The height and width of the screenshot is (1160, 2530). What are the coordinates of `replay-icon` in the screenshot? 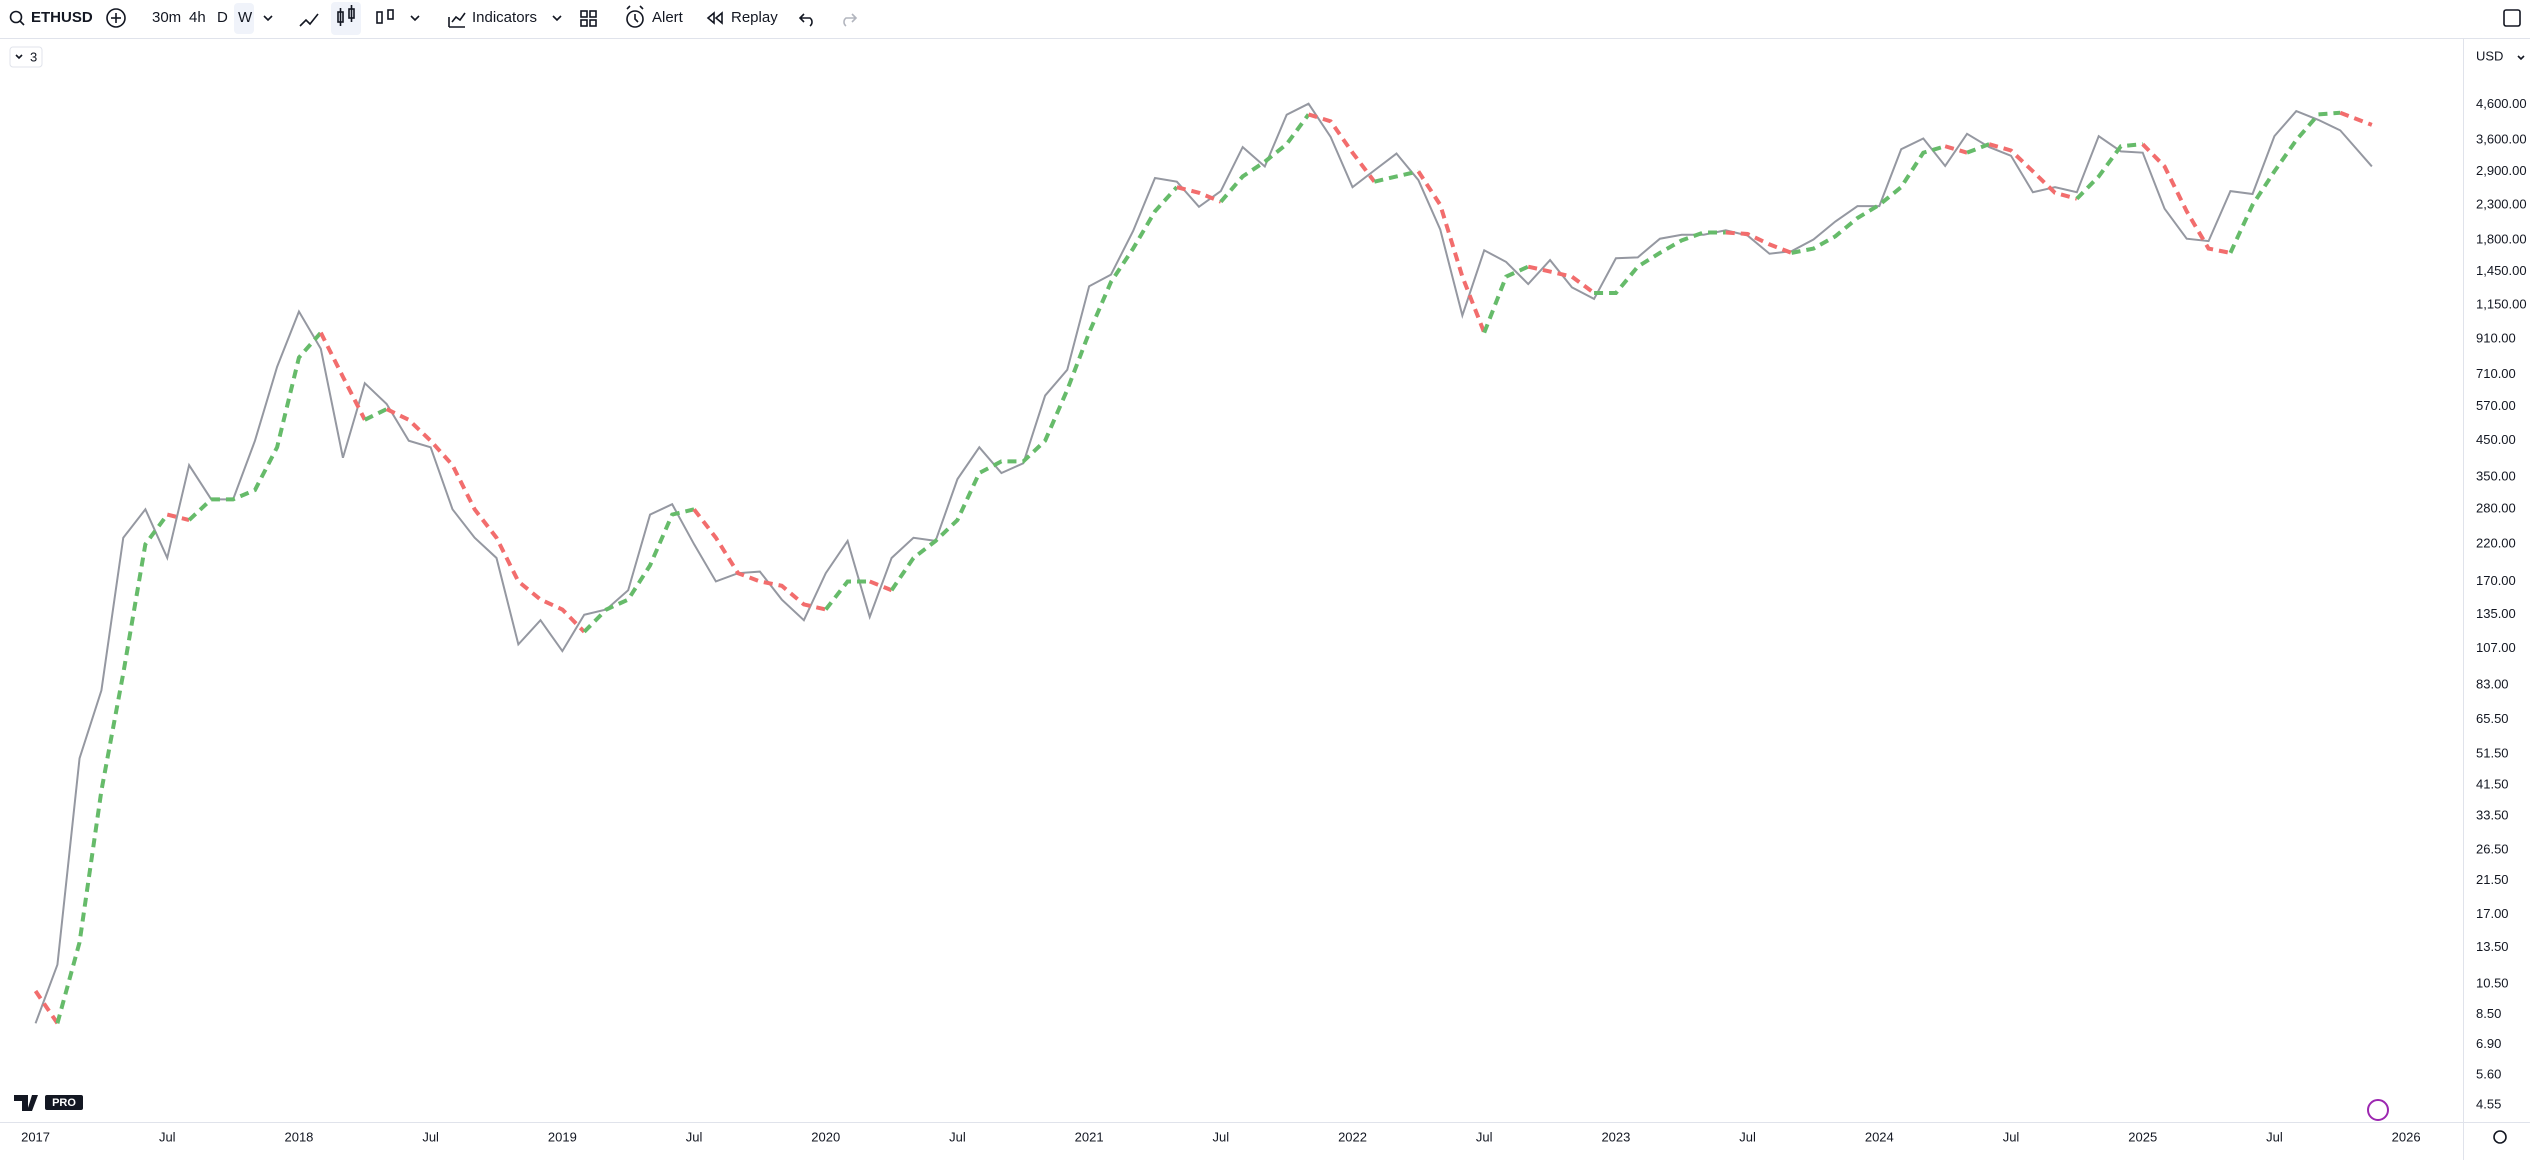 It's located at (714, 18).